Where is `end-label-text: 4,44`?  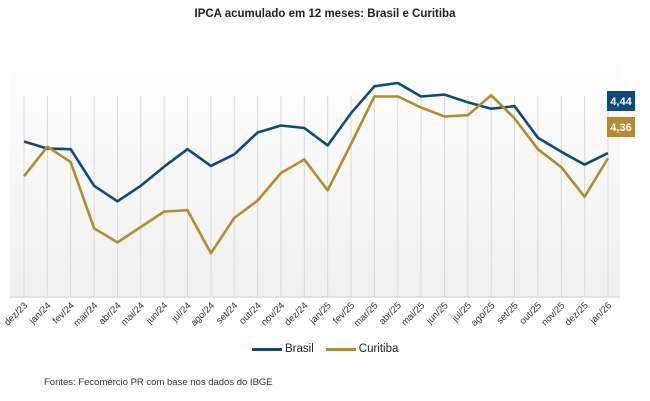 end-label-text: 4,44 is located at coordinates (621, 102).